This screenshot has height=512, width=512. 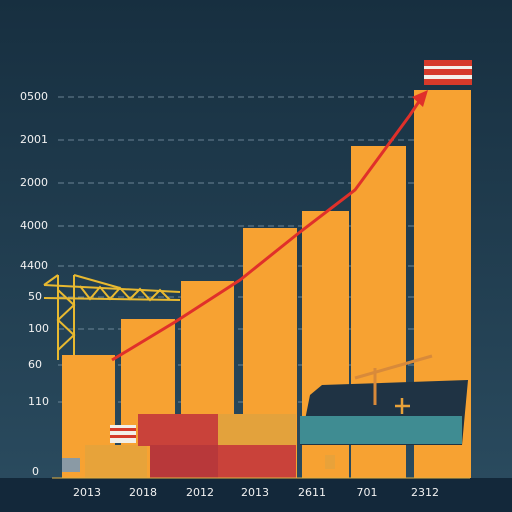 What do you see at coordinates (200, 492) in the screenshot?
I see `x-axis-label: 2012` at bounding box center [200, 492].